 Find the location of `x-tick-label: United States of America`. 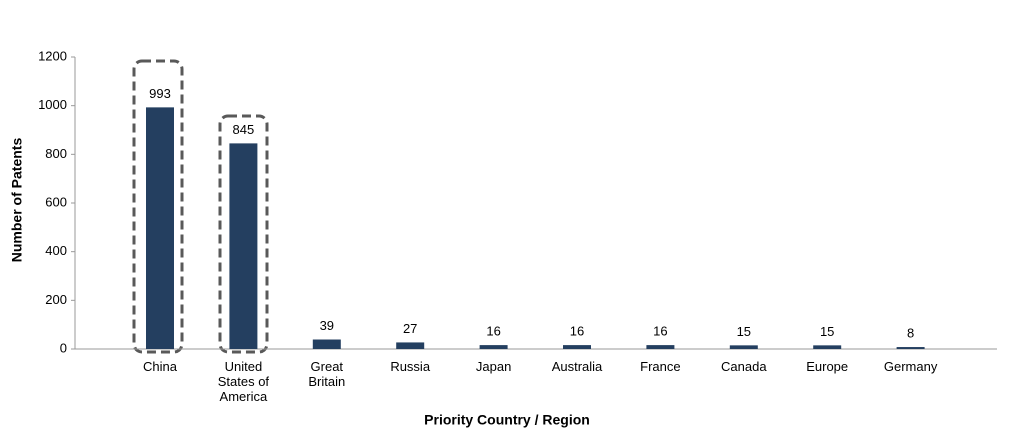

x-tick-label: United States of America is located at coordinates (243, 381).